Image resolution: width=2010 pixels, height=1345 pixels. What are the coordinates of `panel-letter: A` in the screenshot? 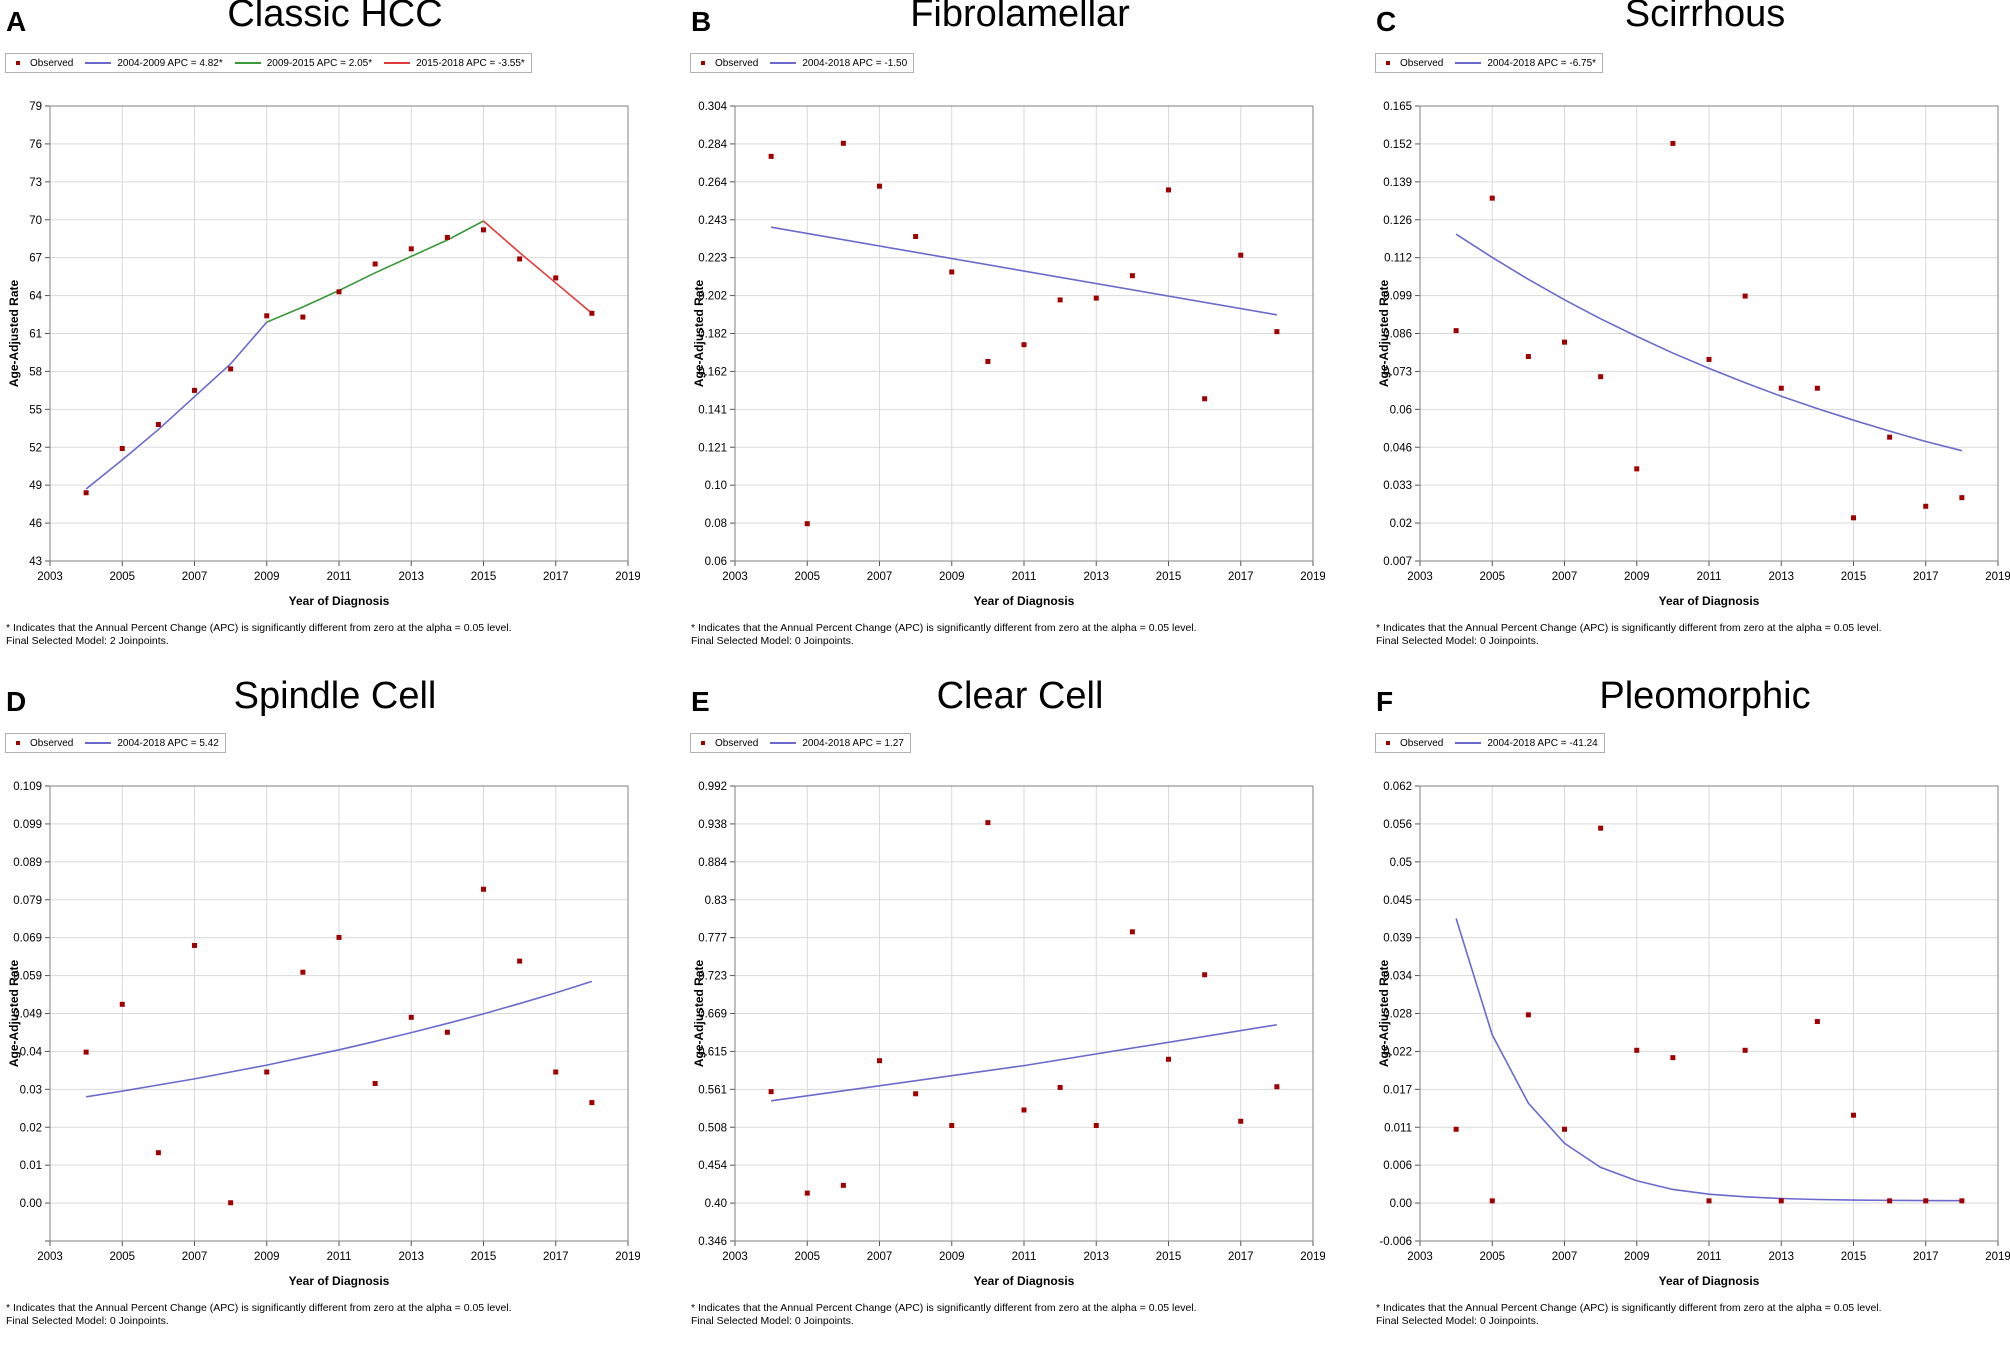 It's located at (16, 21).